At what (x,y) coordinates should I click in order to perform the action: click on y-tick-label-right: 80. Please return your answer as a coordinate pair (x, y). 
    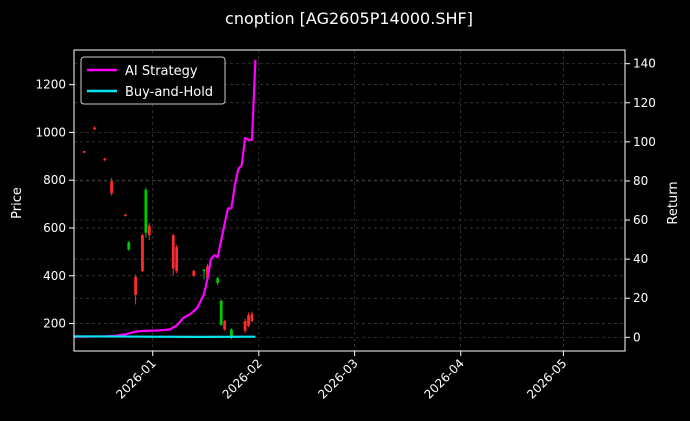
    Looking at the image, I should click on (640, 181).